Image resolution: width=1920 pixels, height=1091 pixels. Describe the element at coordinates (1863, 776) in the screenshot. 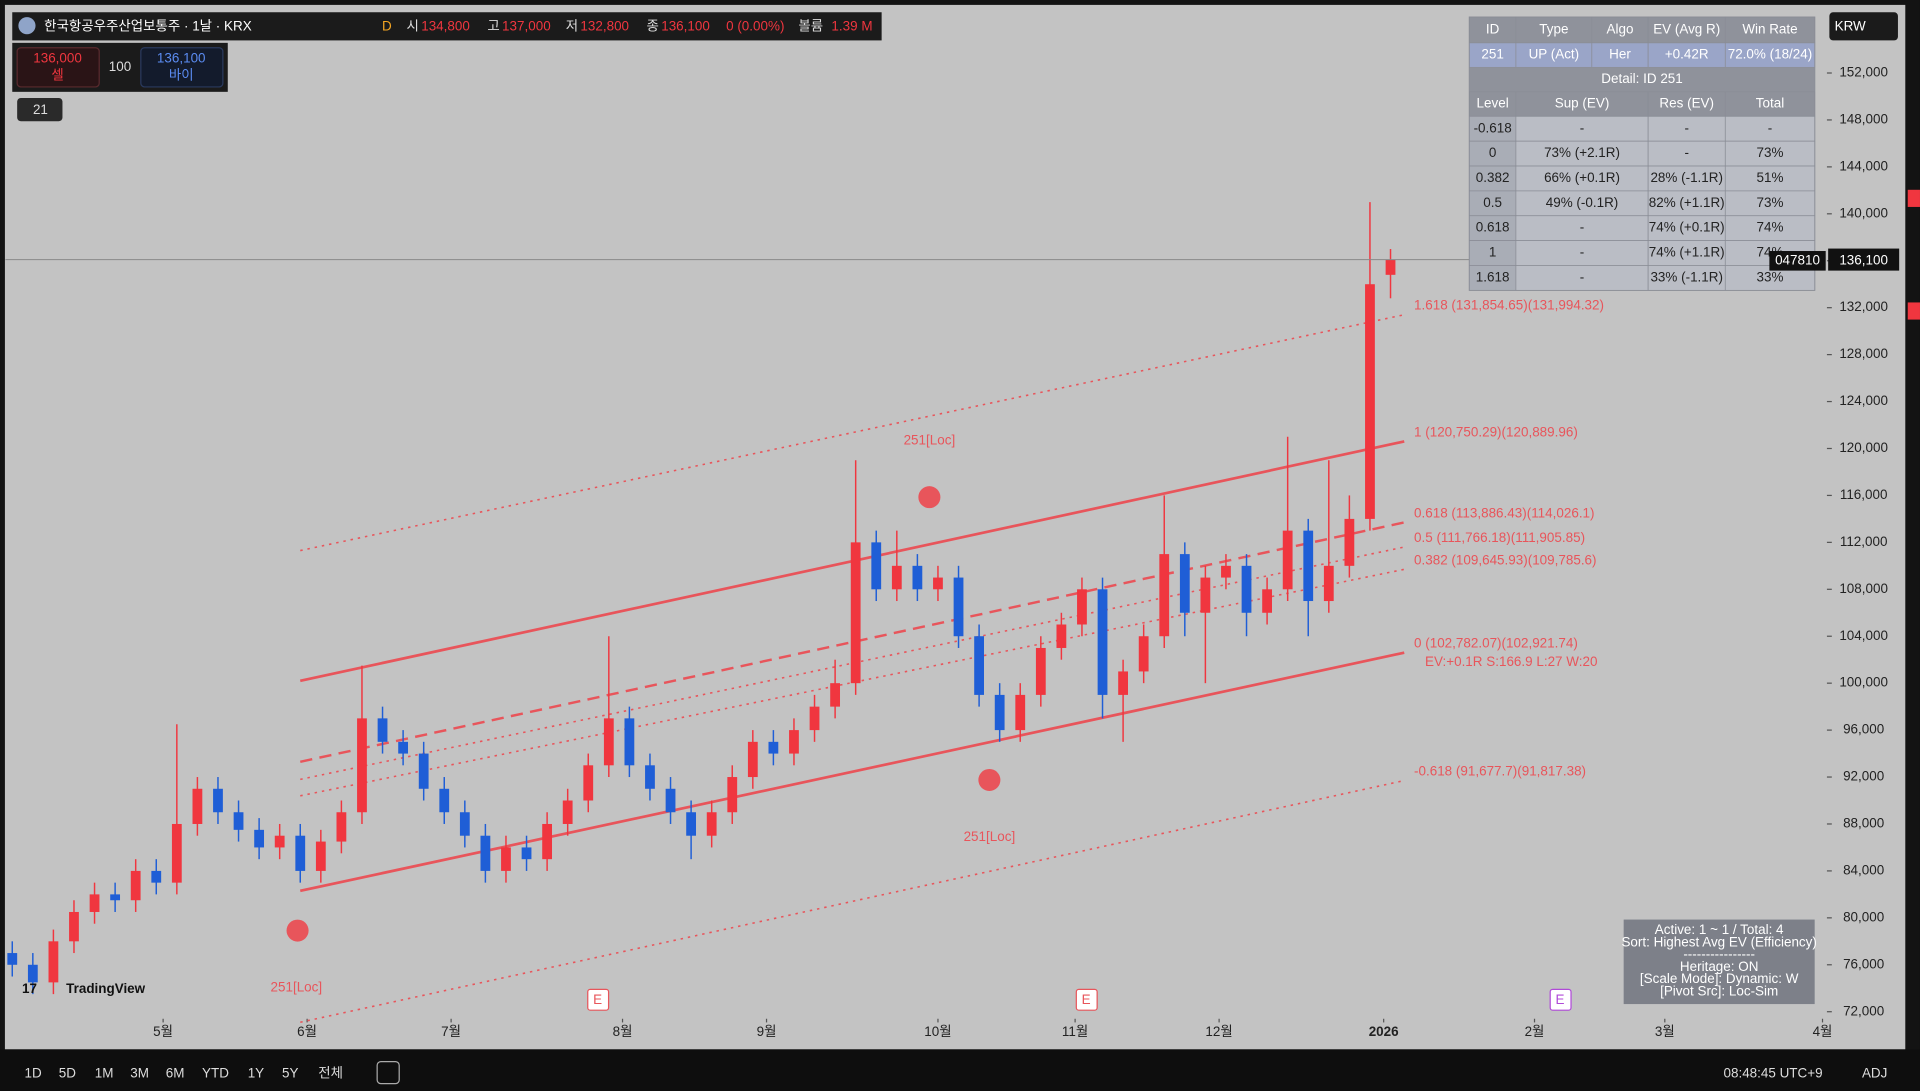

I see `y-tick-label: 92,000` at that location.